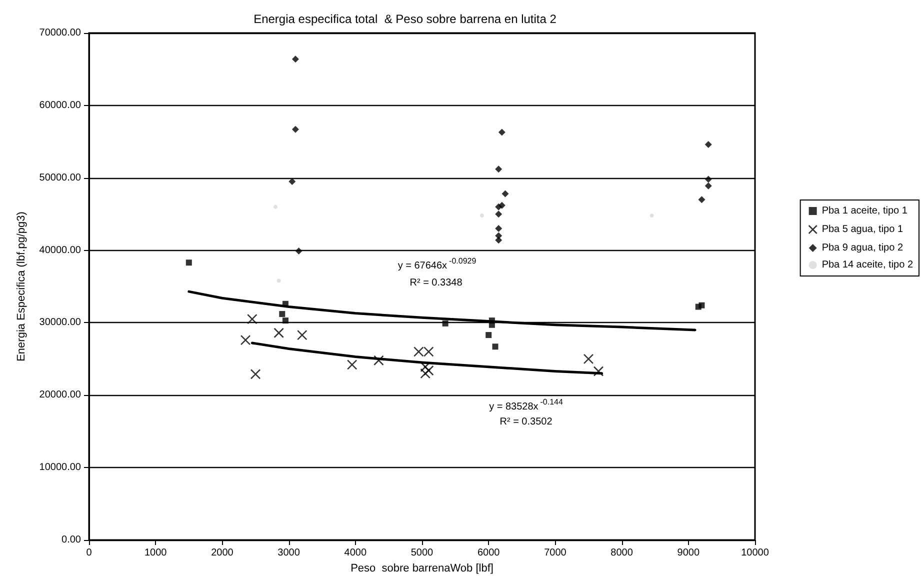  I want to click on y-tick-label: 60000.00, so click(60, 105).